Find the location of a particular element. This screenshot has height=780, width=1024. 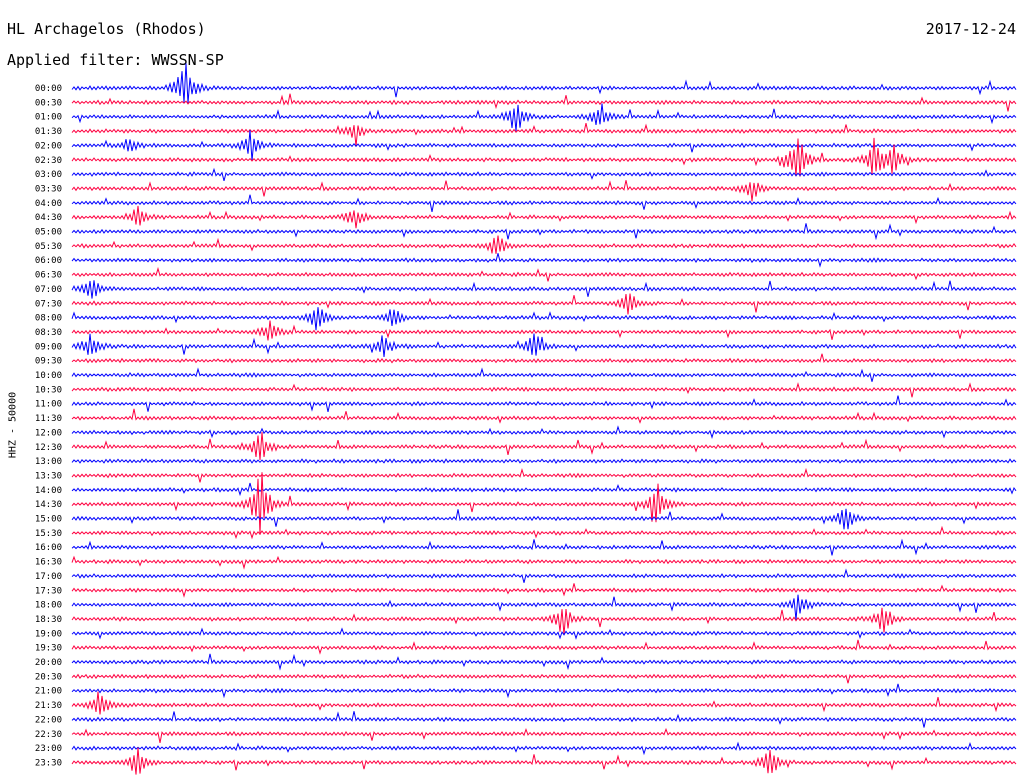

station-title: HL Archagelos (Rhodos) is located at coordinates (106, 29).